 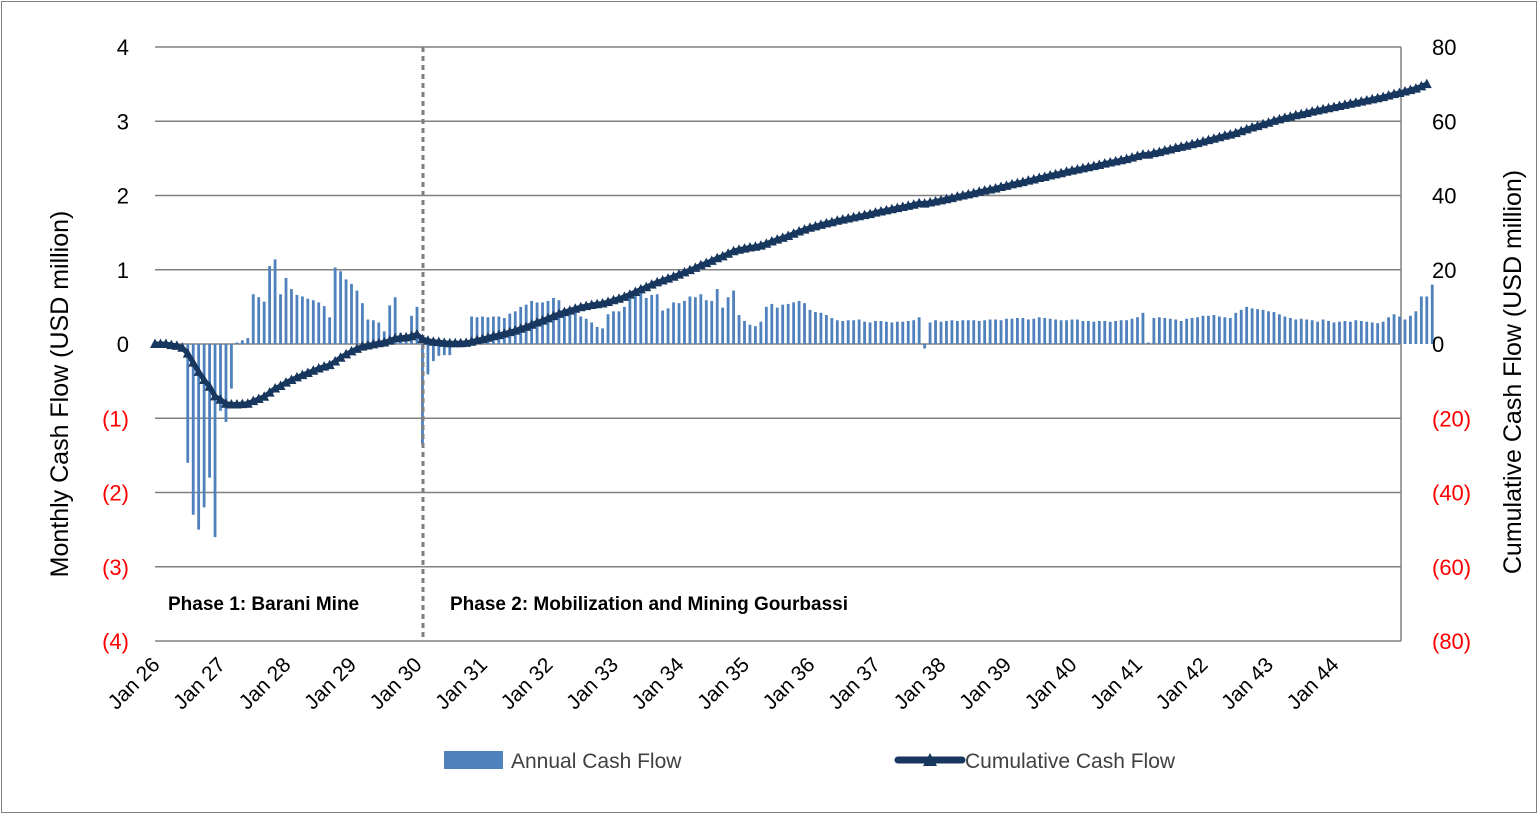 What do you see at coordinates (123, 270) in the screenshot?
I see `left-tick-label: 1` at bounding box center [123, 270].